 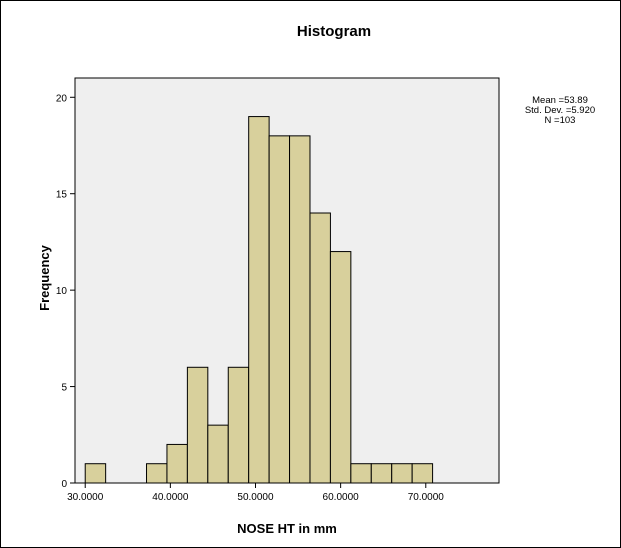 What do you see at coordinates (560, 120) in the screenshot?
I see `stat-n: N =103` at bounding box center [560, 120].